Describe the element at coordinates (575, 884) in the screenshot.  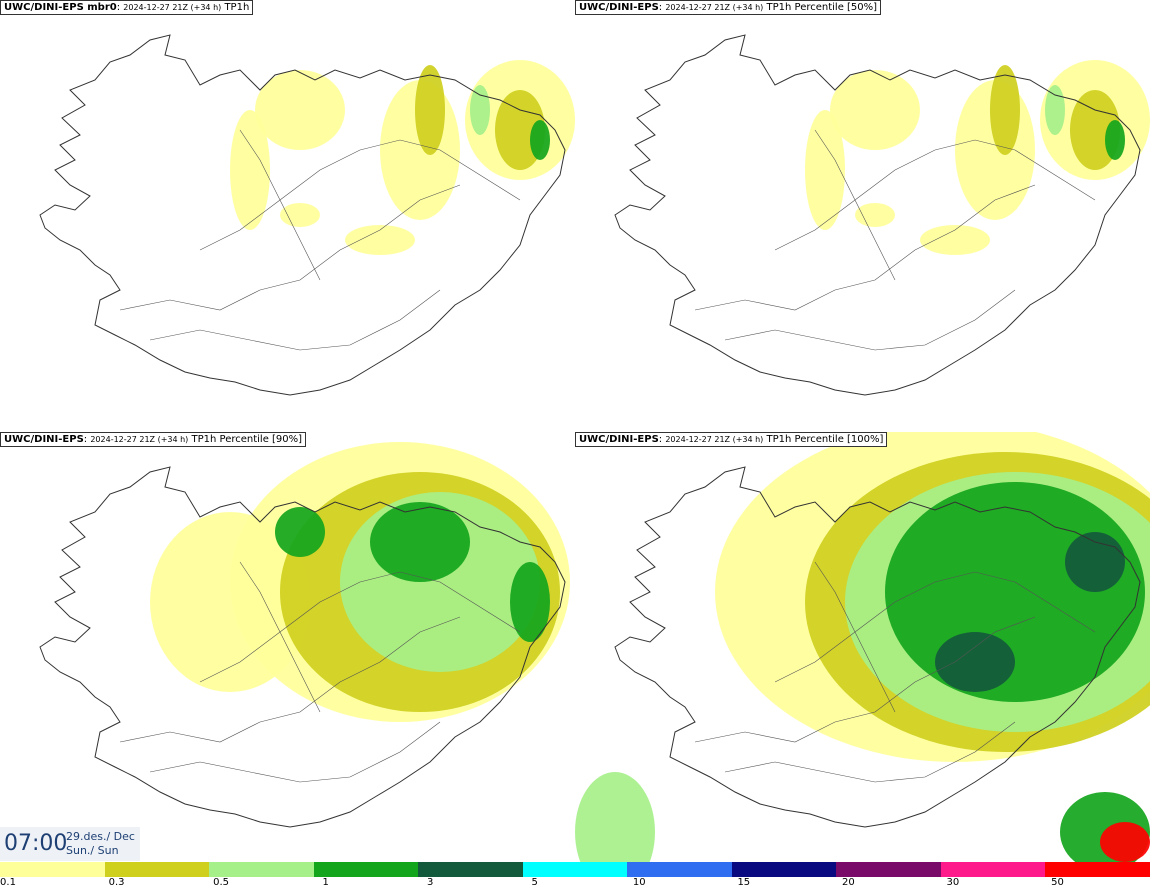
I see `colorbar-labels: 0.1 0.3 0.5 1 3 5 10 15 20 30 50` at that location.